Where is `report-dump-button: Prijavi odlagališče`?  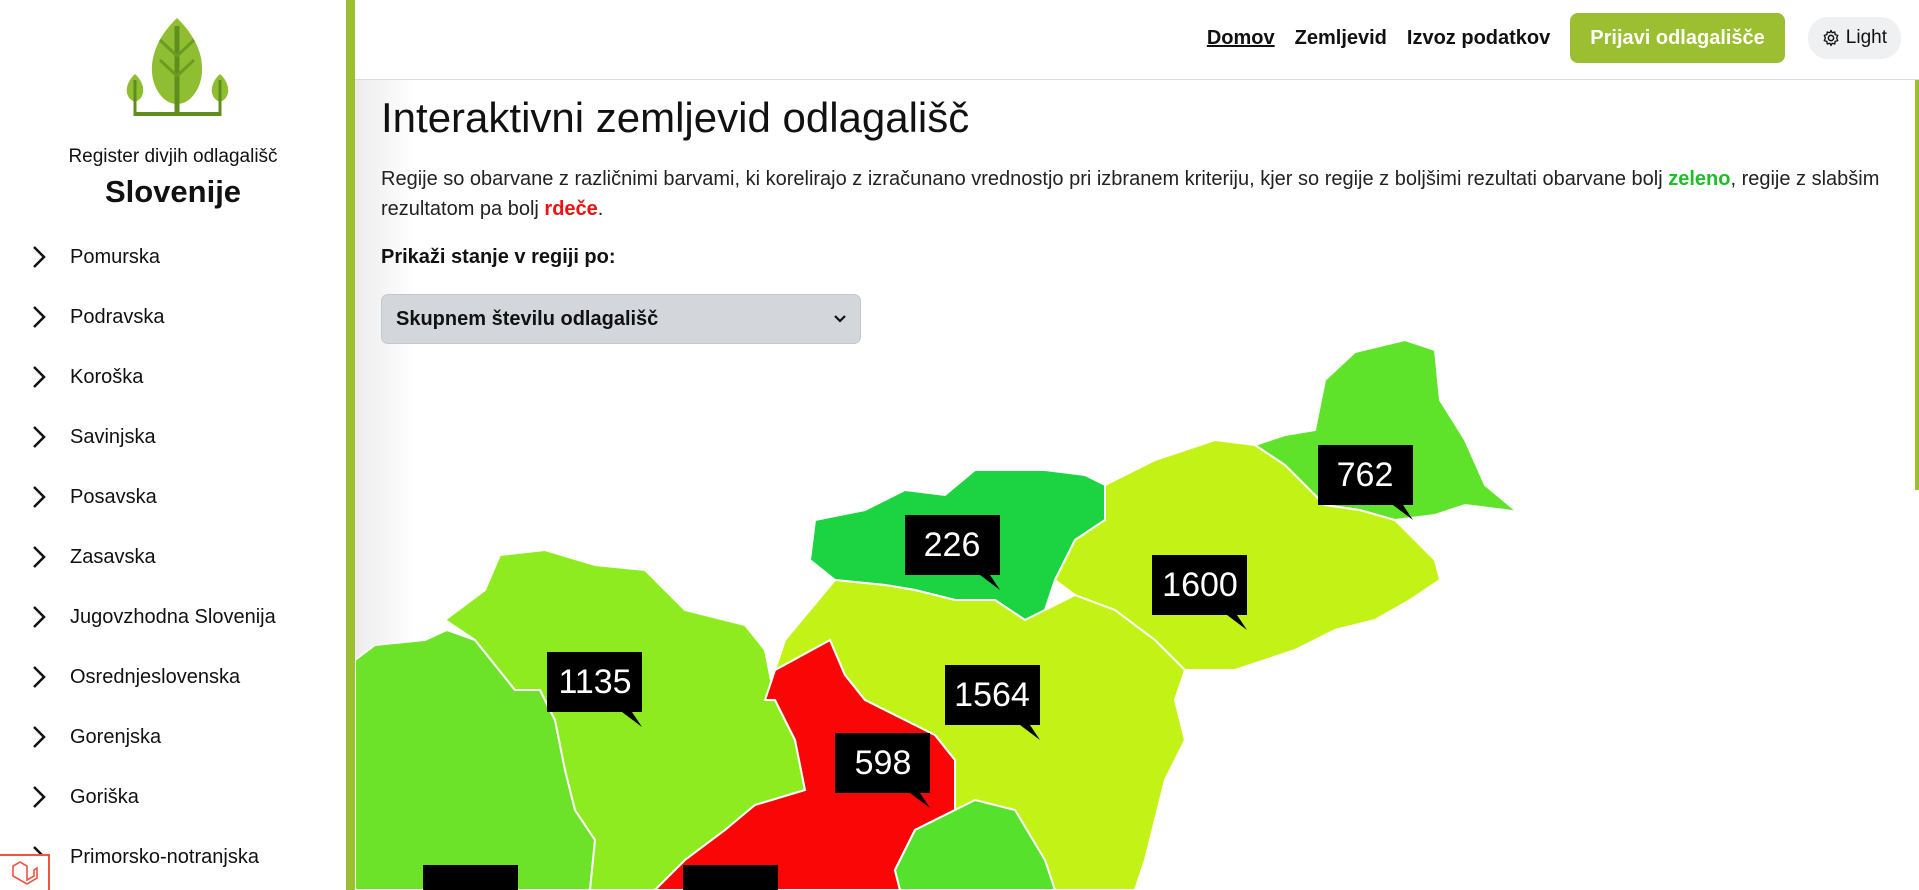
report-dump-button: Prijavi odlagališče is located at coordinates (1677, 38).